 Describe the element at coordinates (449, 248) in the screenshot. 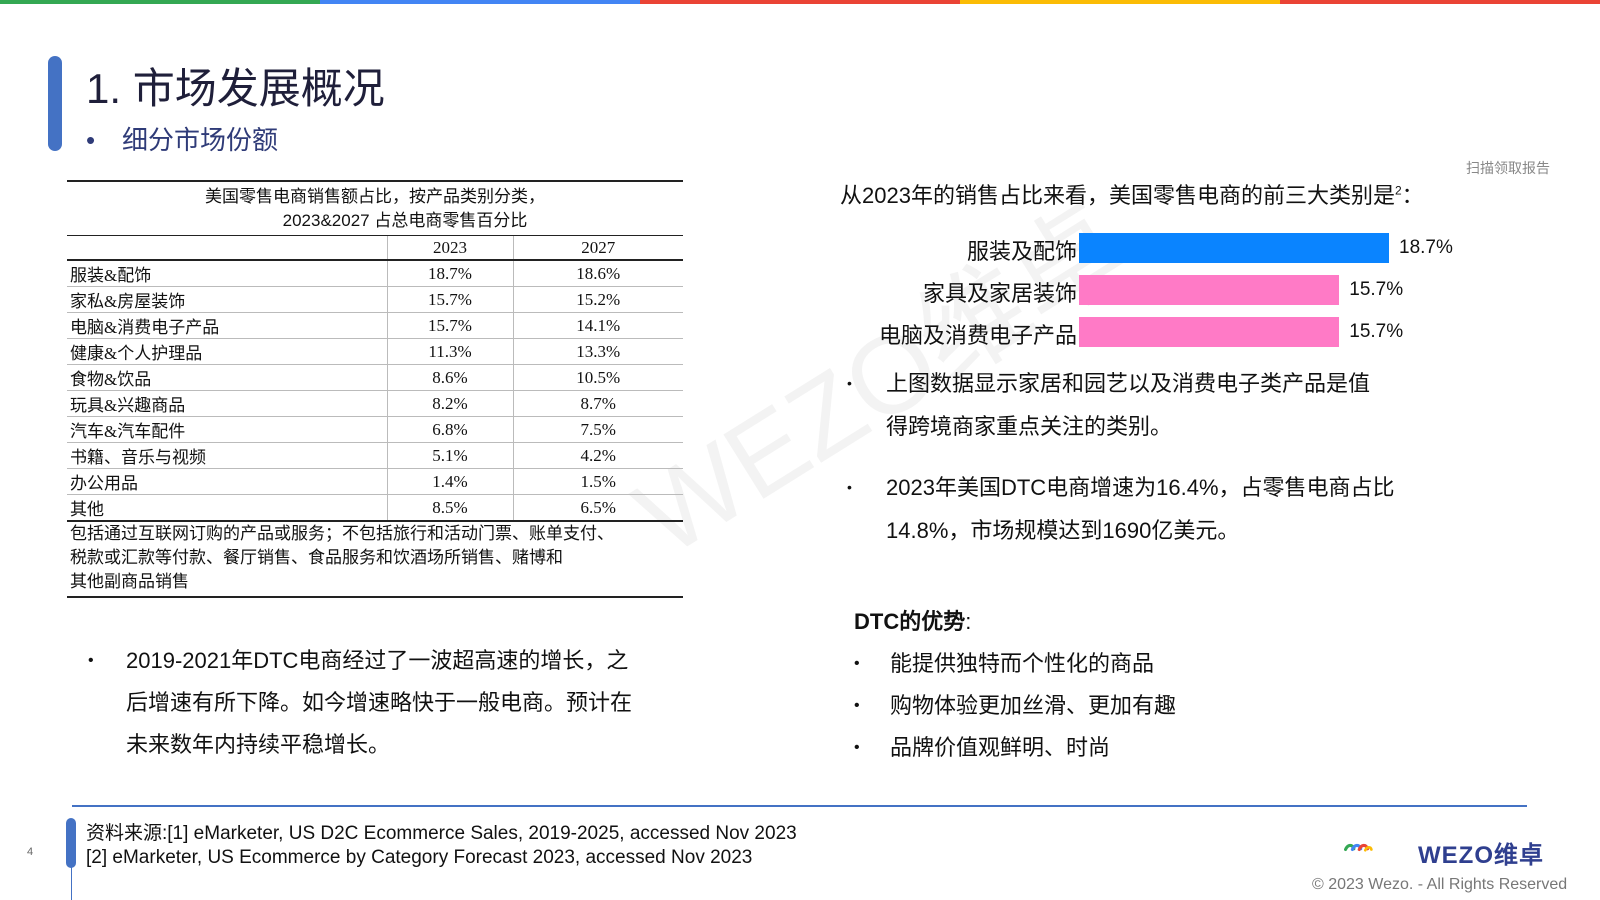

I see `table-header-2023: 2023` at that location.